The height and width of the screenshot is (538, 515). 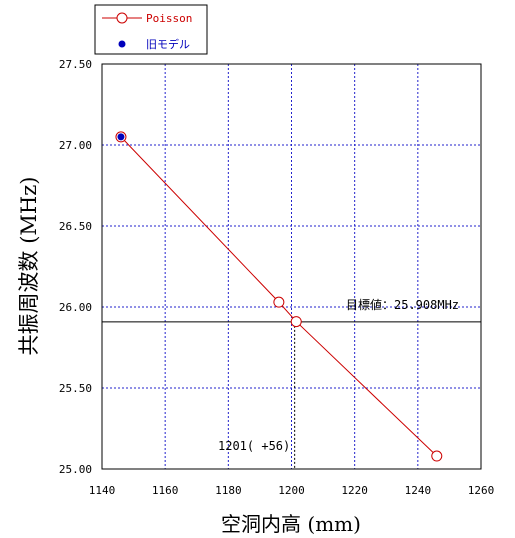 What do you see at coordinates (254, 446) in the screenshot?
I see `drop-value-label: 1201( +56)` at bounding box center [254, 446].